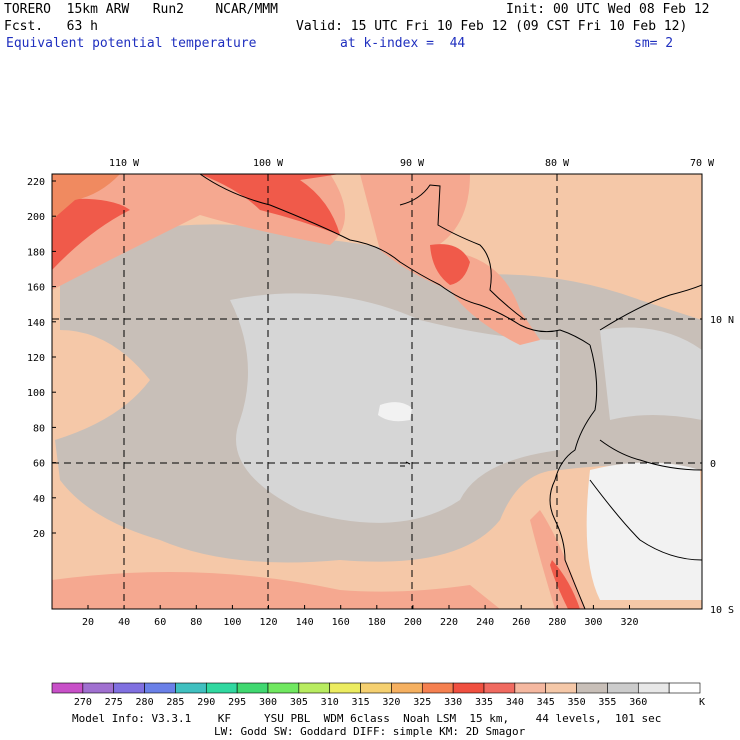 The height and width of the screenshot is (740, 740). I want to click on right-lat-labels: 10 N 0 10 S, so click(722, 465).